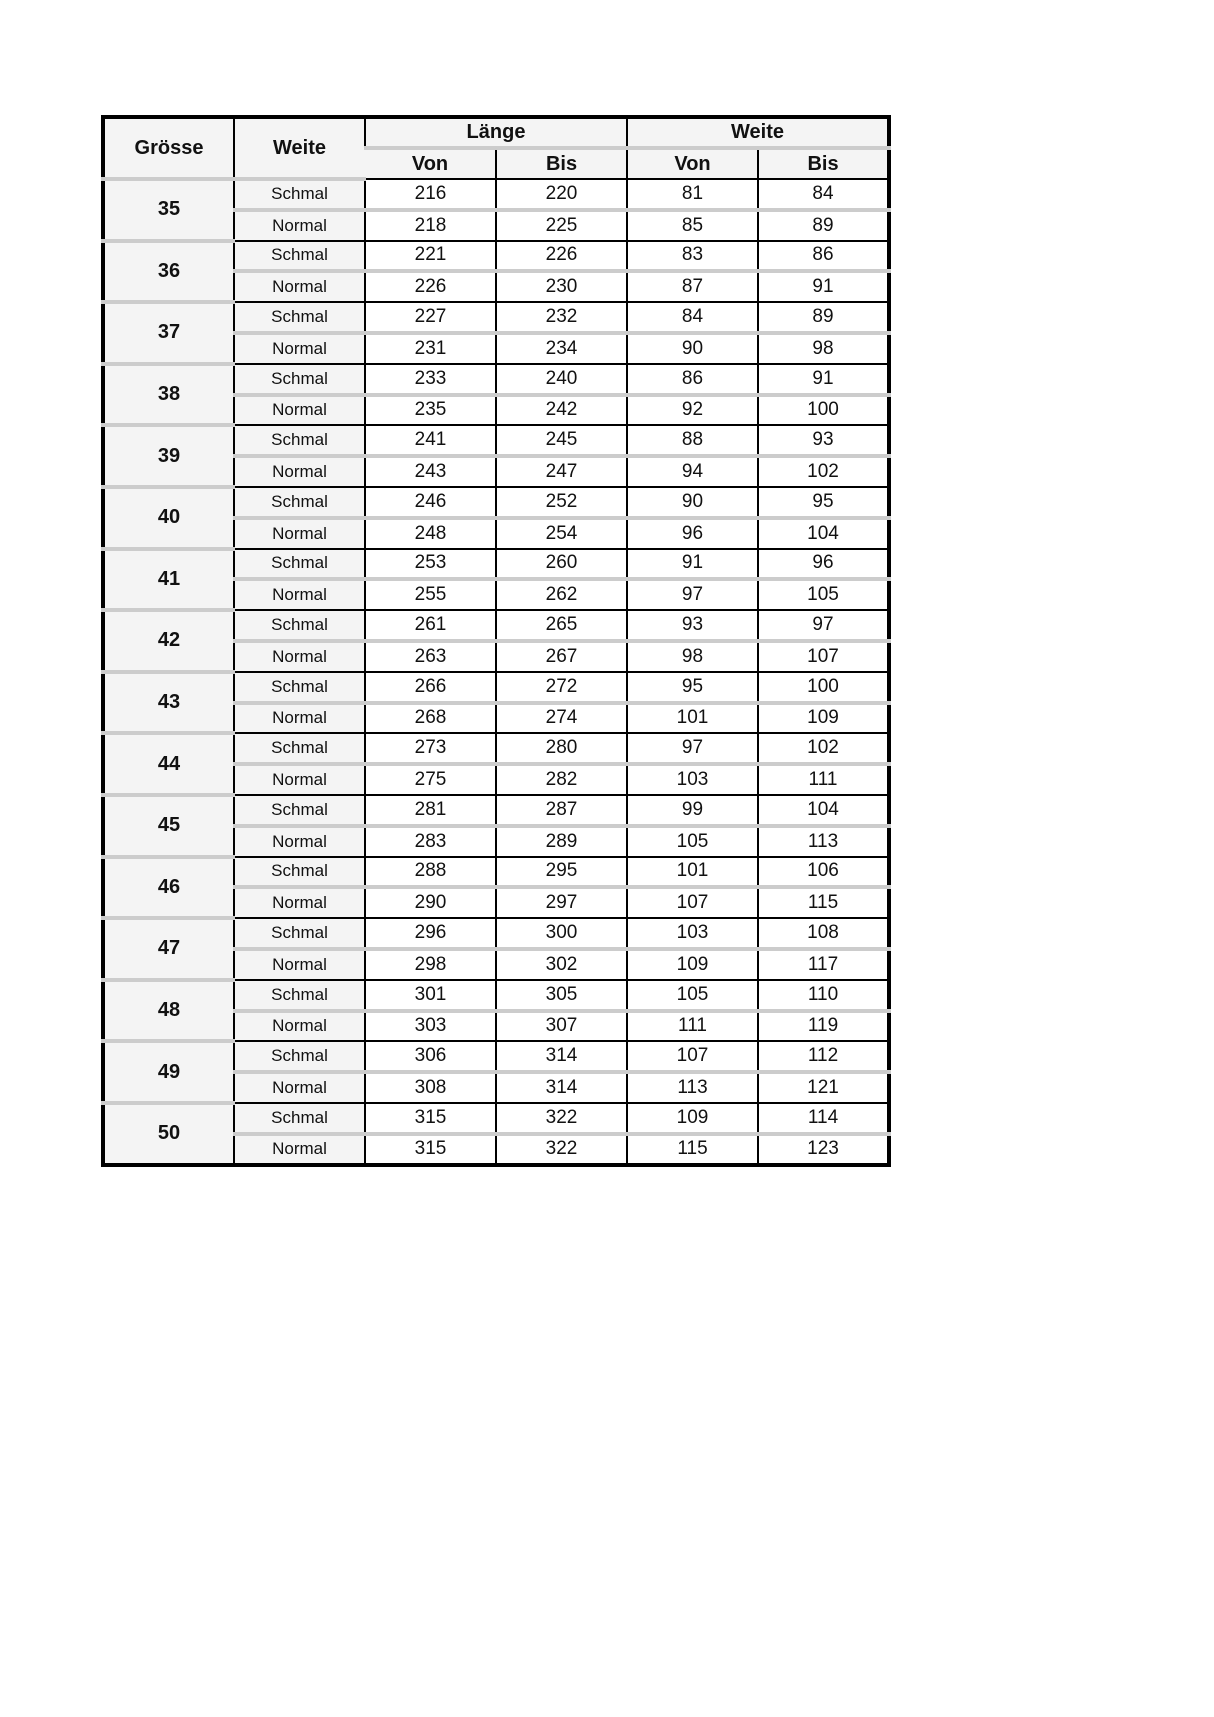 Image resolution: width=1214 pixels, height=1717 pixels. I want to click on size-cell: 49, so click(168, 1071).